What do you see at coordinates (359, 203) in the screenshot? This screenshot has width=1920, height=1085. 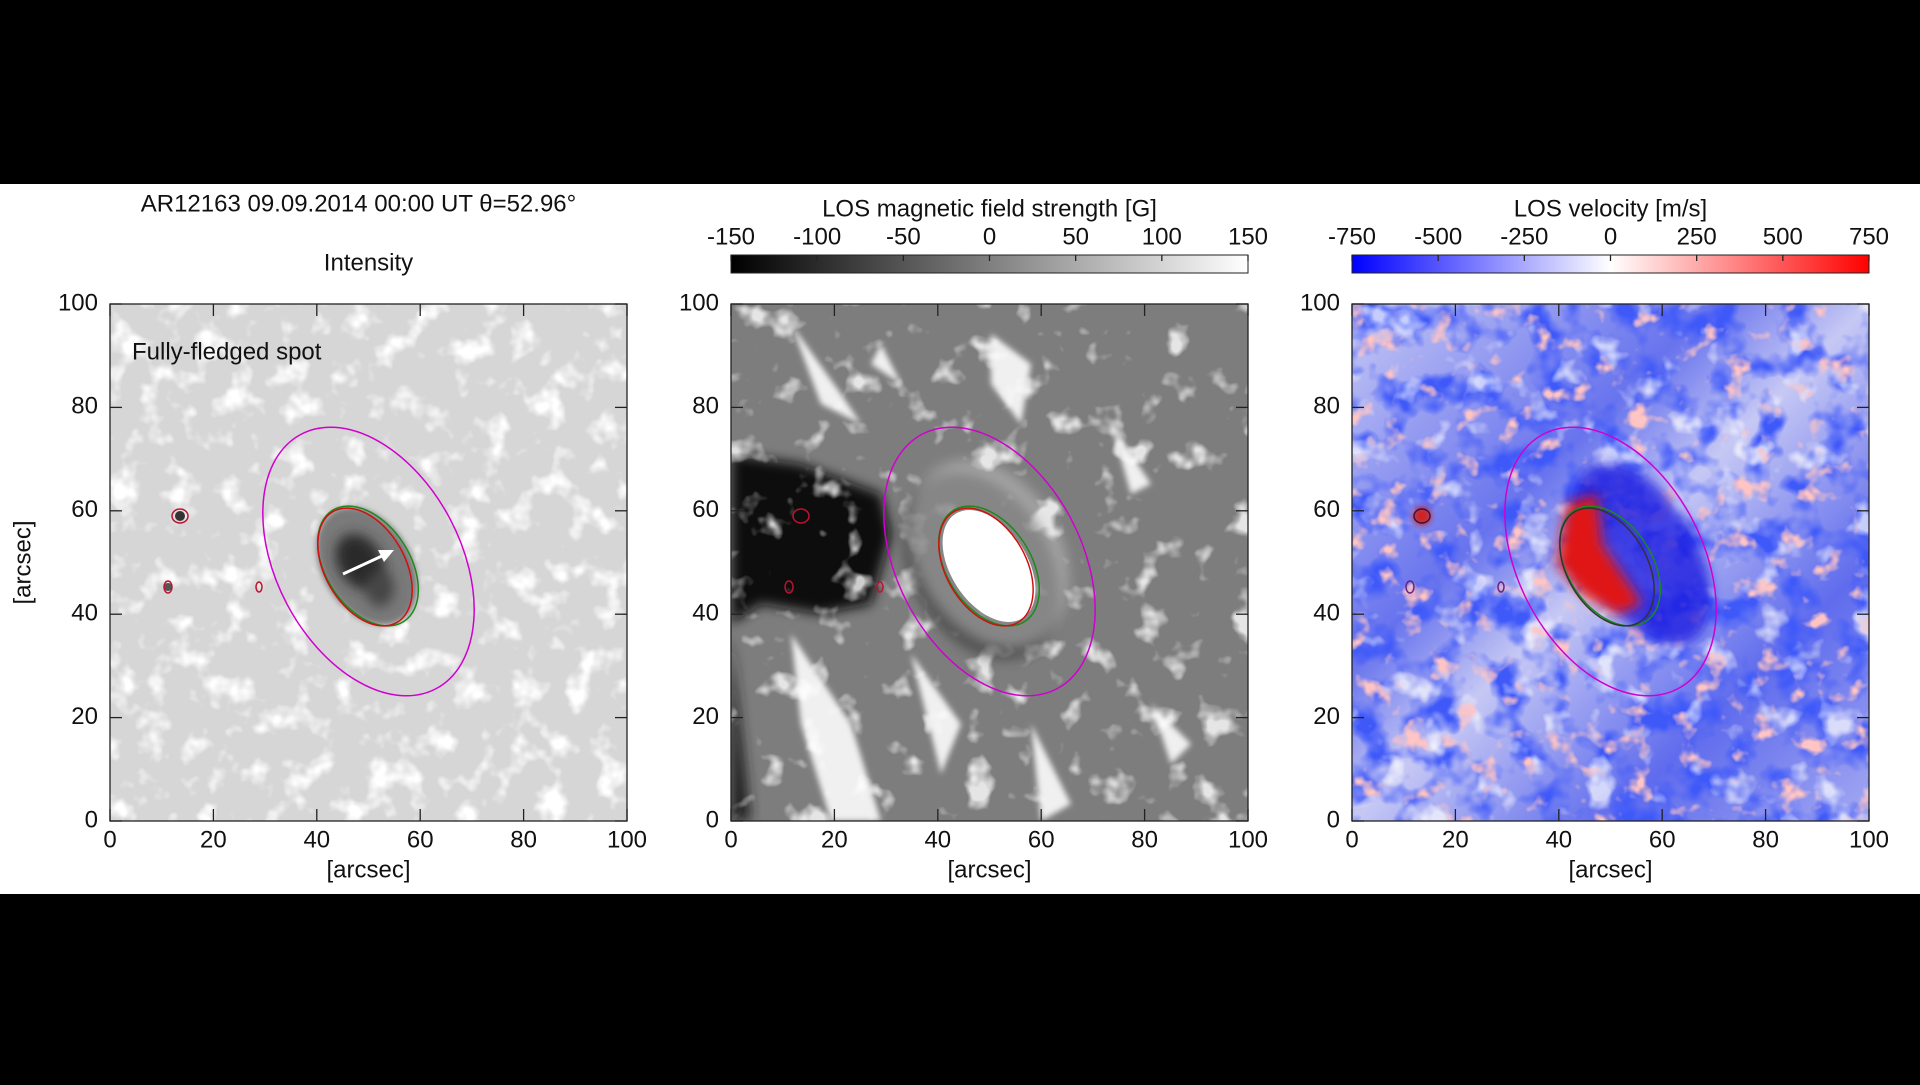 I see `title: AR12163 09.09.2014 00:00 UT θ=52.96°` at bounding box center [359, 203].